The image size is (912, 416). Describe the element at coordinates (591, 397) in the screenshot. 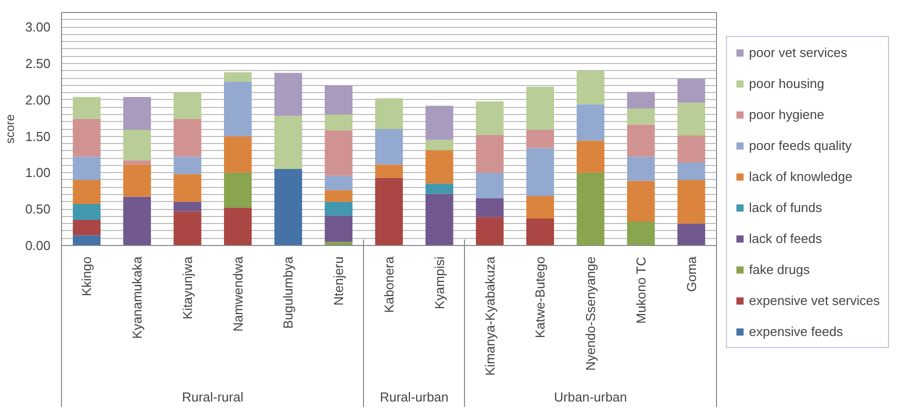

I see `text: Urban-urban` at that location.